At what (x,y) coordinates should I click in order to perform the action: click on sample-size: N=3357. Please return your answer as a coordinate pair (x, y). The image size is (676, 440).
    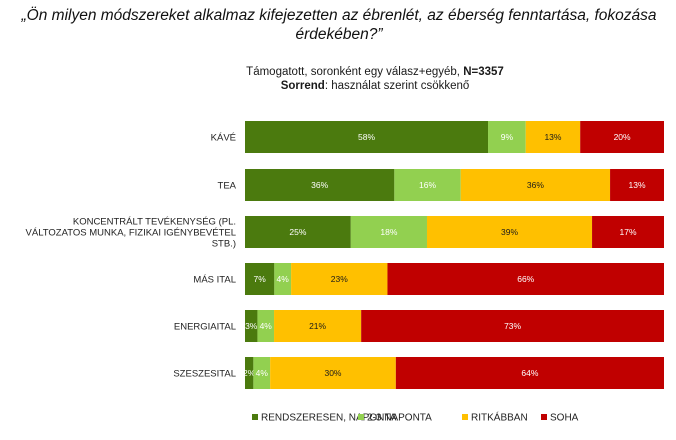
    Looking at the image, I should click on (483, 72).